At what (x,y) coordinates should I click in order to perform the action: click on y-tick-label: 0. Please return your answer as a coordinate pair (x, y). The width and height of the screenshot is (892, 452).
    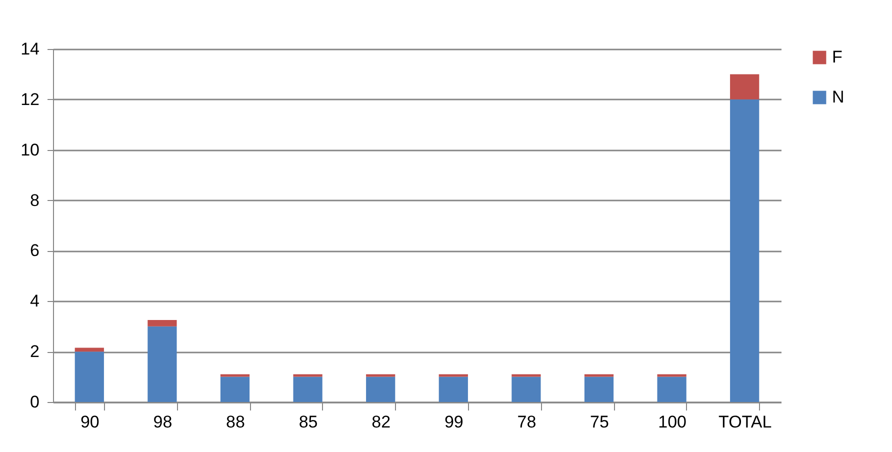
    Looking at the image, I should click on (35, 402).